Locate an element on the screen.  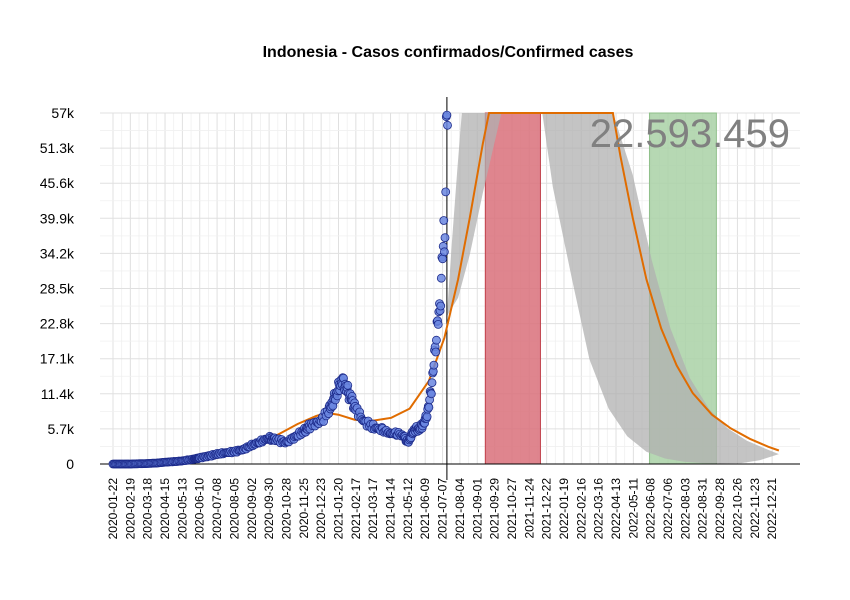
y-tick-label-8: 45.6k is located at coordinates (57, 183).